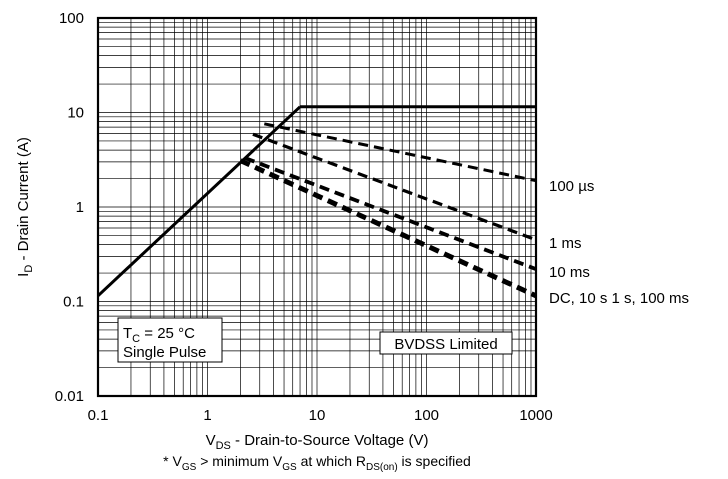  I want to click on y-axis-label: ID - Drain Current (A), so click(25, 207).